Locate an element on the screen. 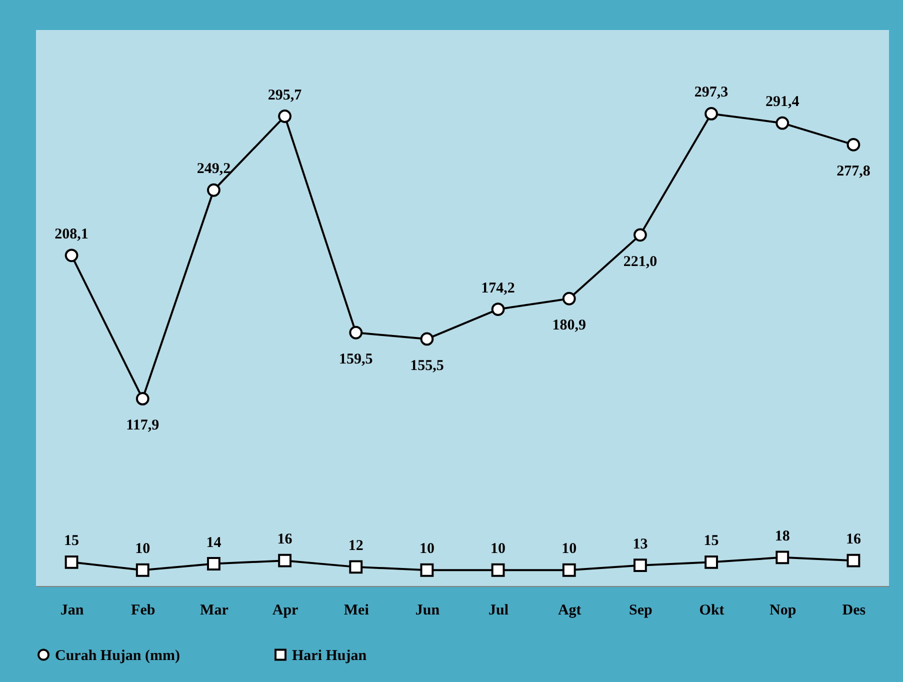  x-tick-label: Nop is located at coordinates (783, 610).